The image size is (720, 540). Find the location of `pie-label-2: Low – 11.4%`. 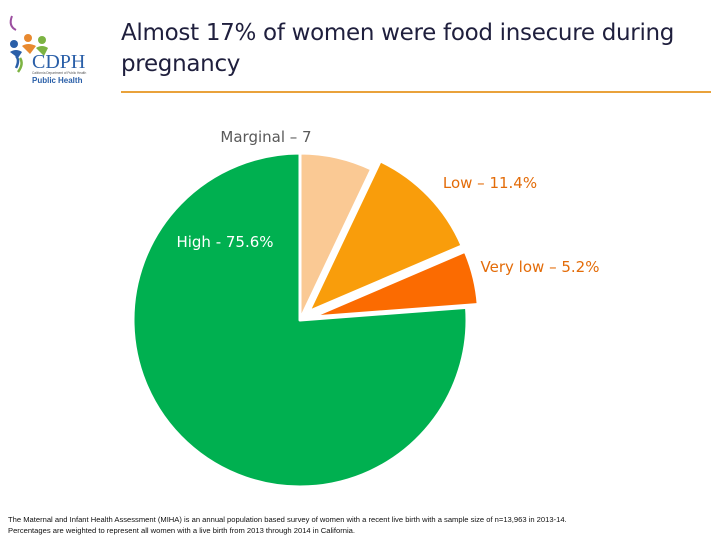

pie-label-2: Low – 11.4% is located at coordinates (490, 183).